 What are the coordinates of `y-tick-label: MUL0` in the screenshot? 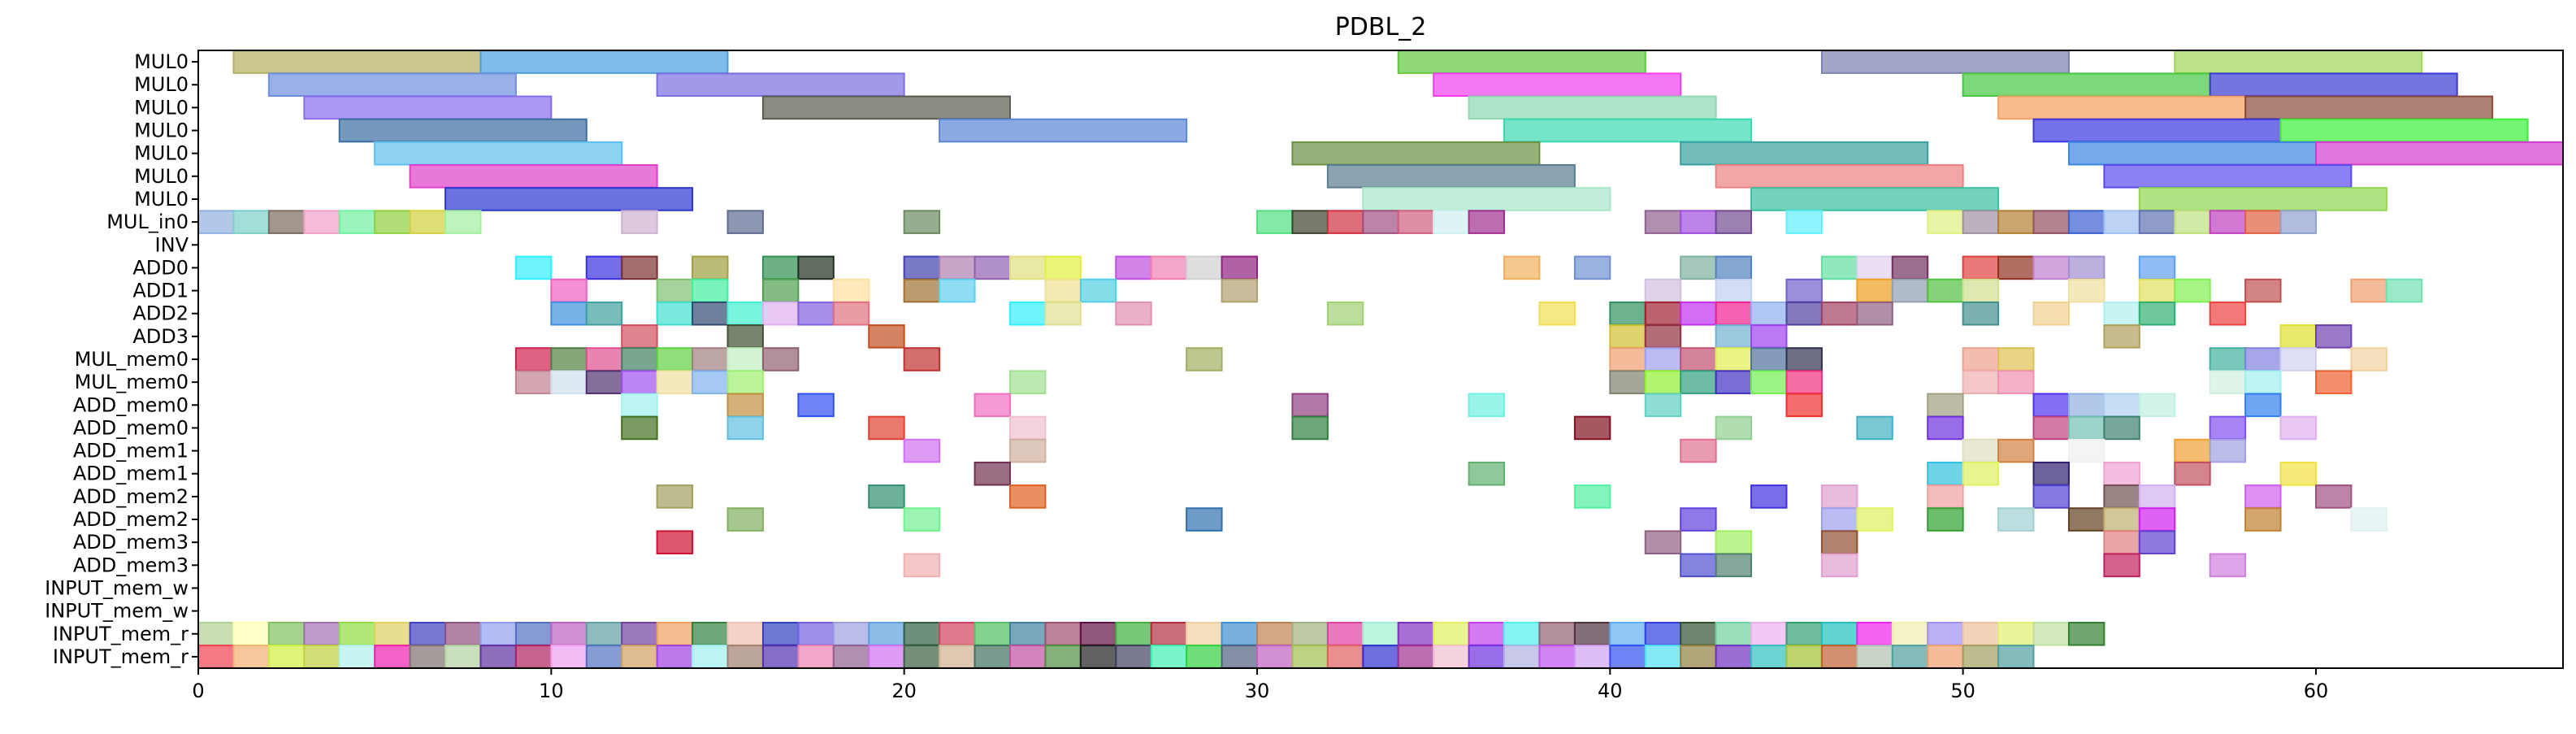 It's located at (161, 107).